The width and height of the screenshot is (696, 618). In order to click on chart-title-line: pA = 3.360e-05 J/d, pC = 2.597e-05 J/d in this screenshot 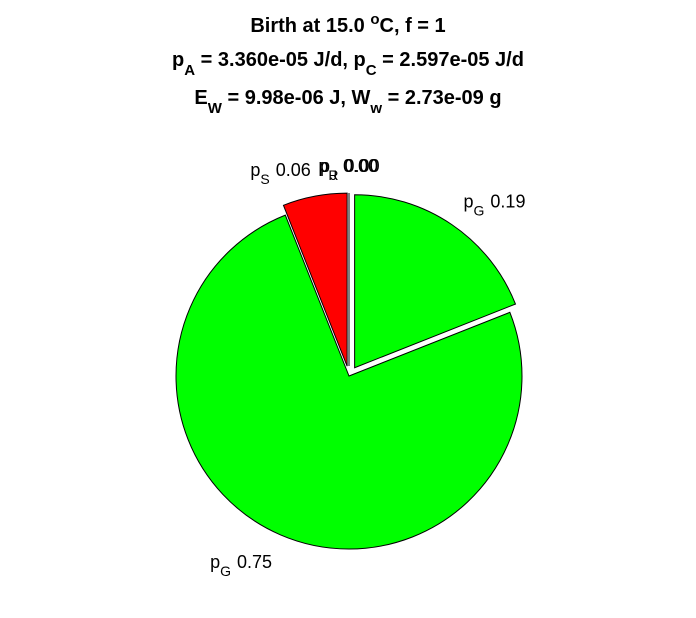, I will do `click(348, 64)`.